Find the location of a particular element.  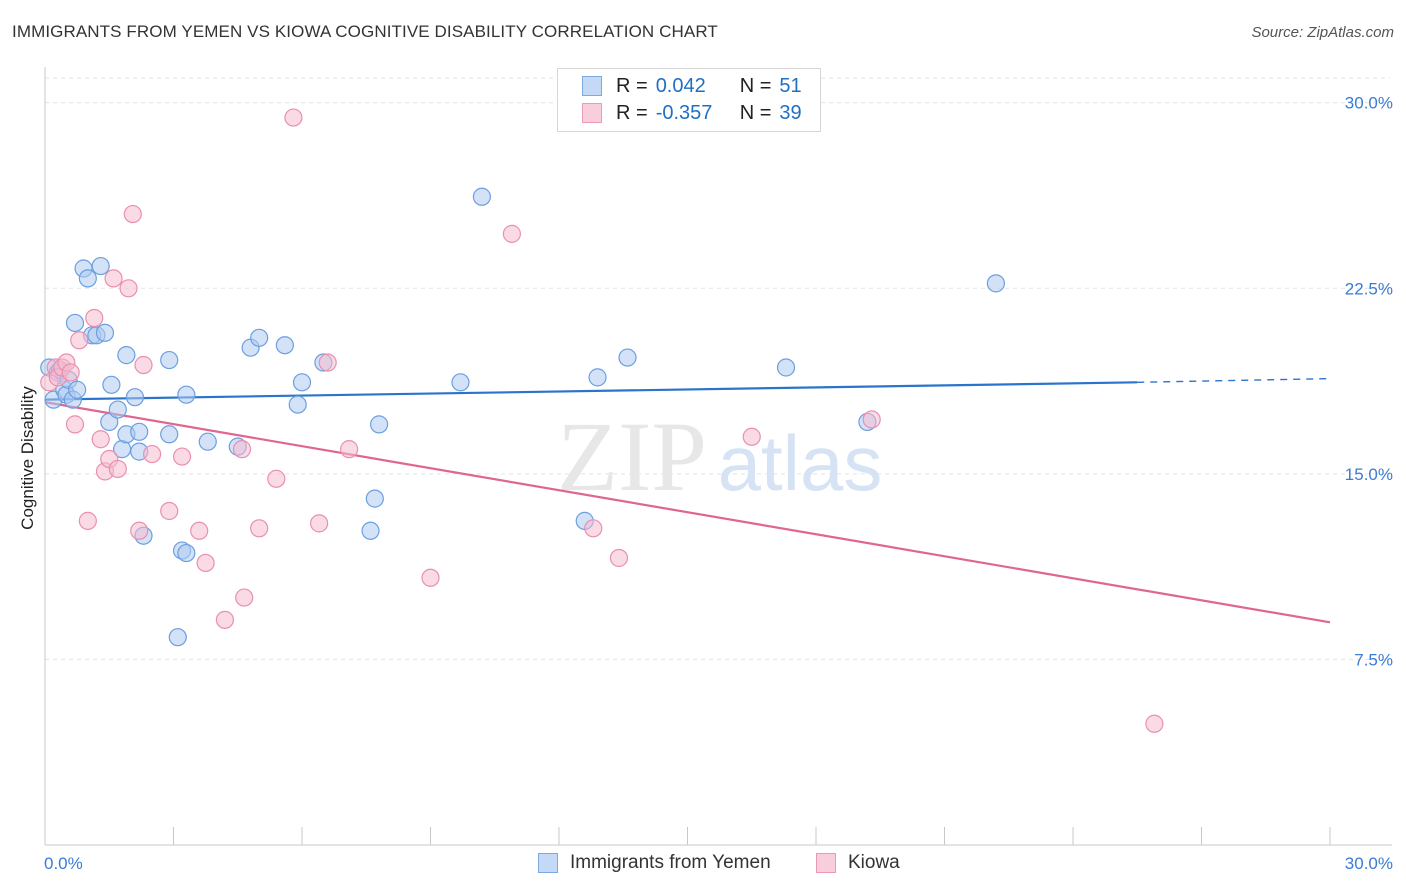

x-tick-label: 0.0% is located at coordinates (63, 863).